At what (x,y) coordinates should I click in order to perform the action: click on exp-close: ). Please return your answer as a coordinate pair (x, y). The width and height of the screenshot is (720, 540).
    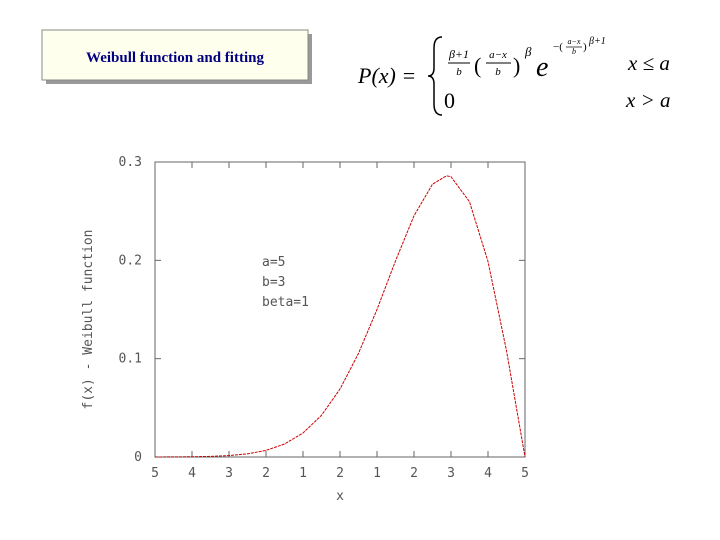
    Looking at the image, I should click on (585, 47).